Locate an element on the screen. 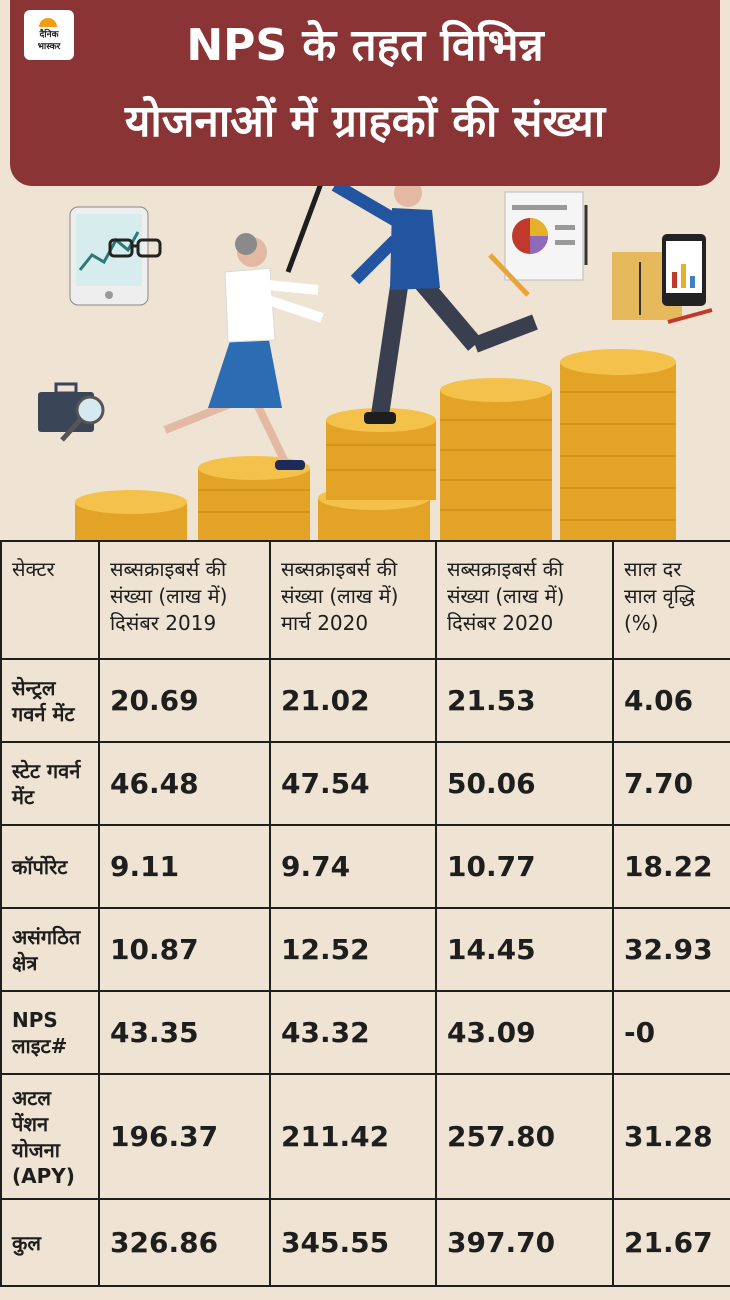 This screenshot has height=1300, width=730. cell-value: 9.74 is located at coordinates (353, 866).